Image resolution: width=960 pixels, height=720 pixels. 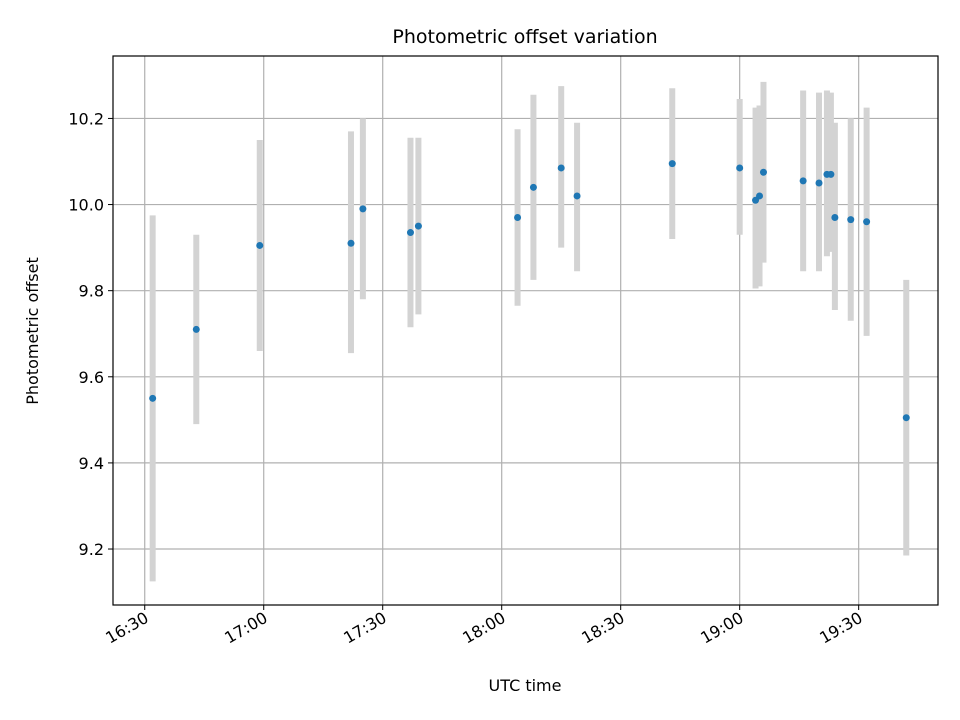 I want to click on y-tick-label: 9.4, so click(x=91, y=463).